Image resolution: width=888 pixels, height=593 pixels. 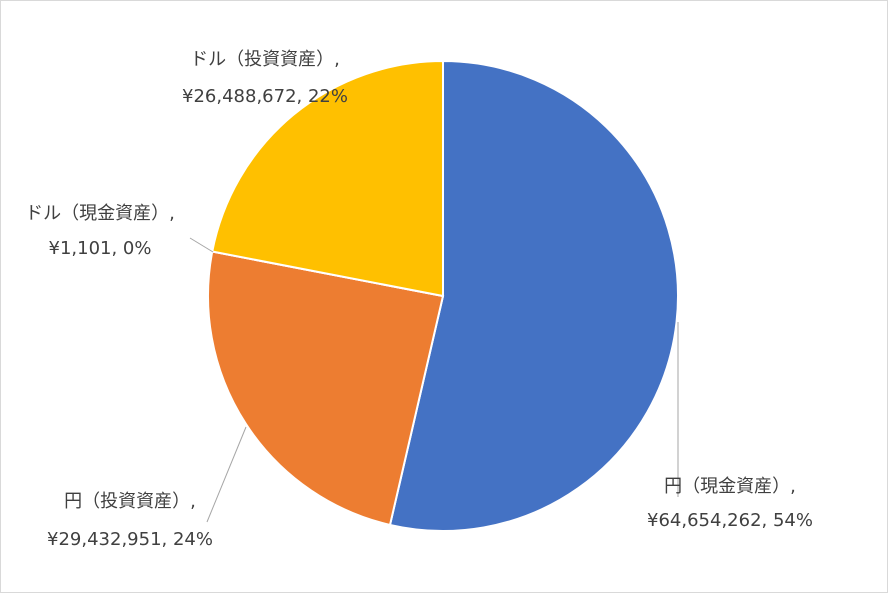 I want to click on data-label-category: 円（投資資産）,, so click(x=130, y=501).